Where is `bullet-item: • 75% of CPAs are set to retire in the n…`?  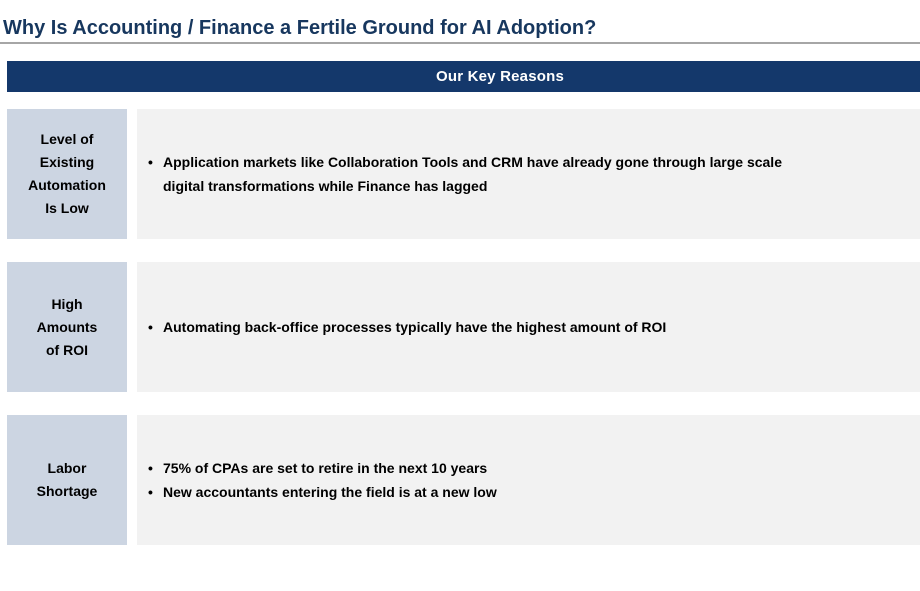 bullet-item: • 75% of CPAs are set to retire in the n… is located at coordinates (534, 468).